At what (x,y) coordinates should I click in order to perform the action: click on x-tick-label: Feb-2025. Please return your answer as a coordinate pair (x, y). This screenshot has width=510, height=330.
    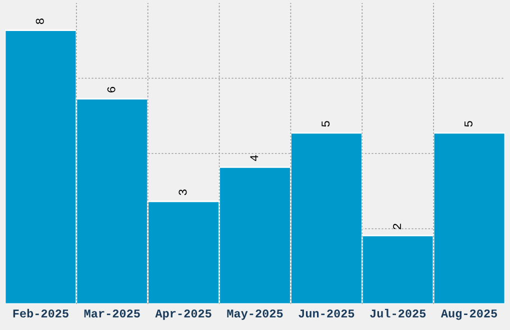
    Looking at the image, I should click on (40, 313).